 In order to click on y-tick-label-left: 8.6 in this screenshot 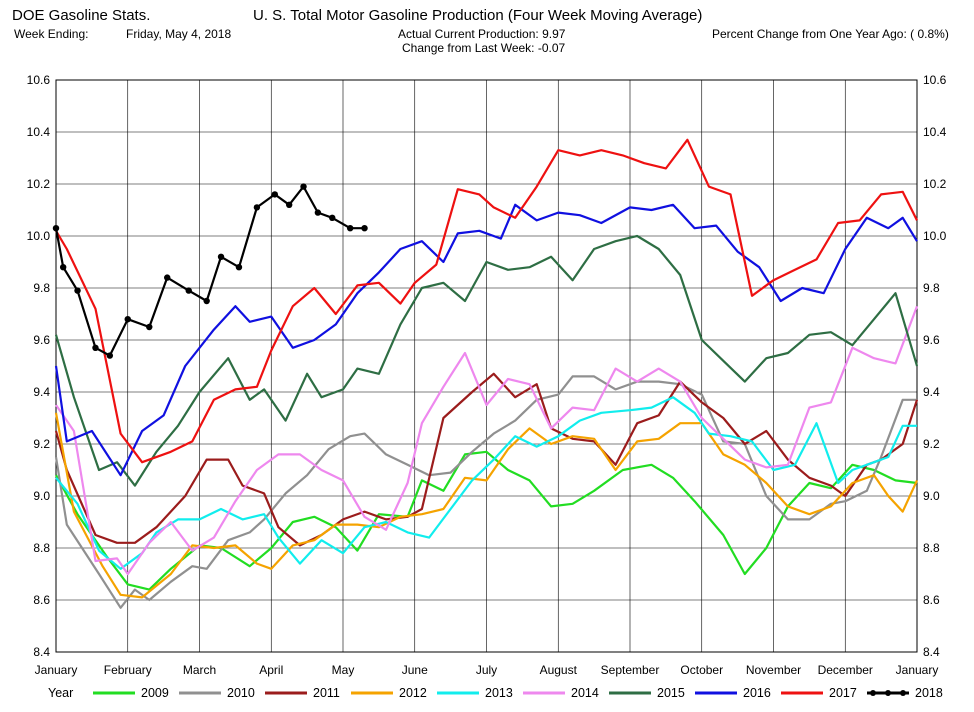, I will do `click(41, 600)`.